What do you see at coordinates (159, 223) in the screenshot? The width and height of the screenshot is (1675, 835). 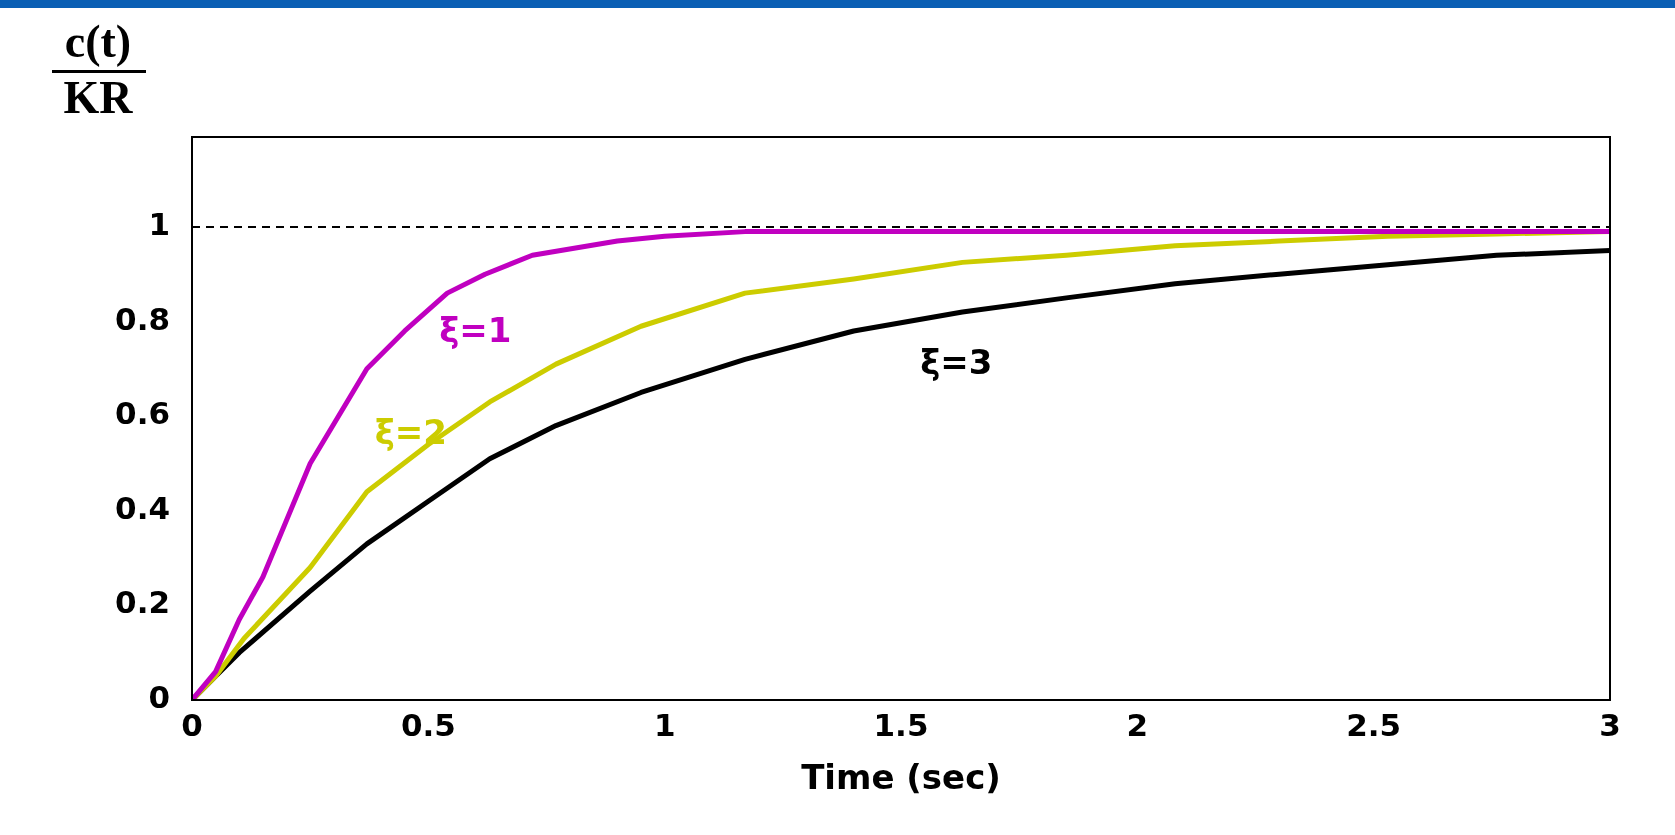 I see `y-tick-label: 1` at bounding box center [159, 223].